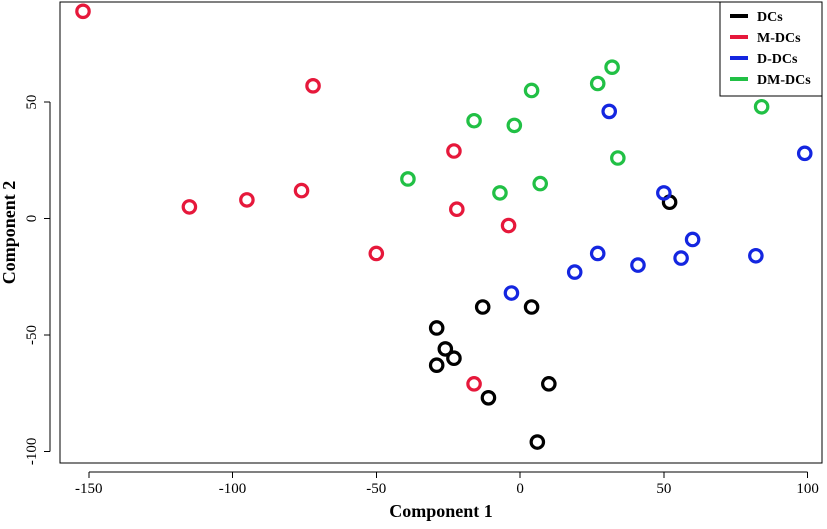  Describe the element at coordinates (663, 489) in the screenshot. I see `x-tick-label: 50` at that location.